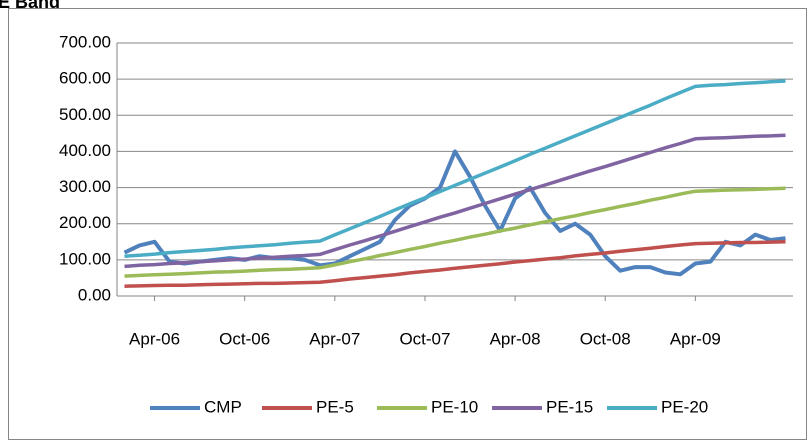 This screenshot has height=441, width=808. Describe the element at coordinates (605, 338) in the screenshot. I see `x-tick-label: Oct-08` at that location.